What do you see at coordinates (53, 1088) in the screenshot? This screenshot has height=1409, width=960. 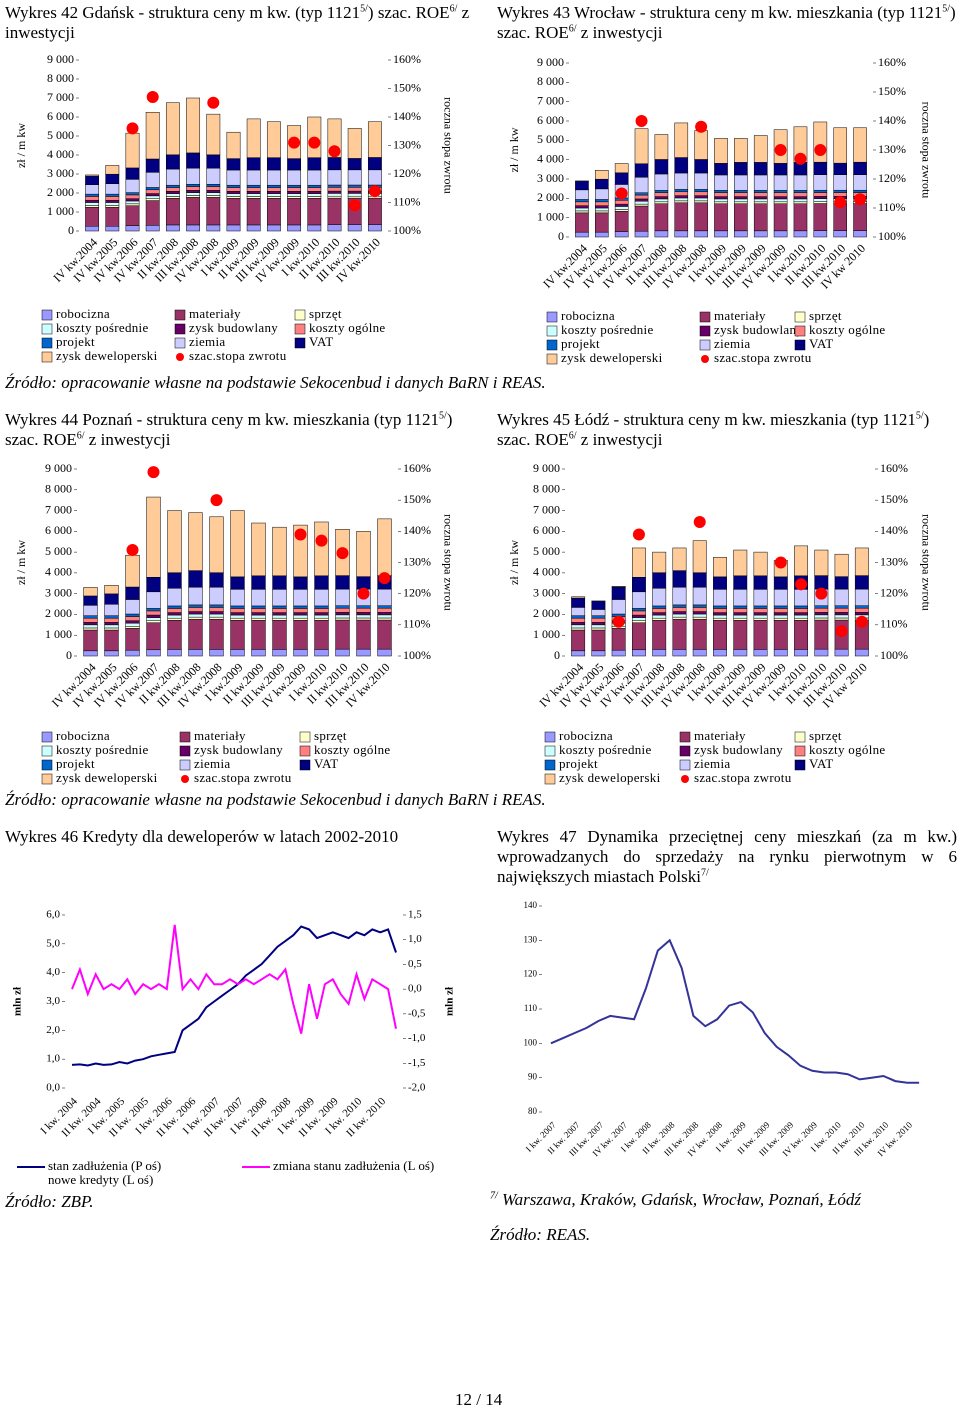 I see `tick-label: 0,0` at bounding box center [53, 1088].